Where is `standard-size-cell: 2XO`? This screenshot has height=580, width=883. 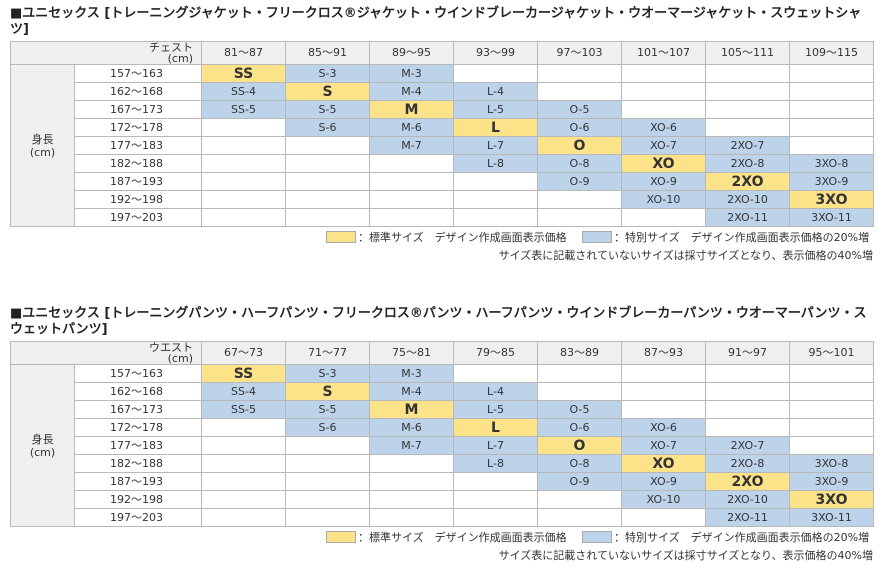 standard-size-cell: 2XO is located at coordinates (747, 481).